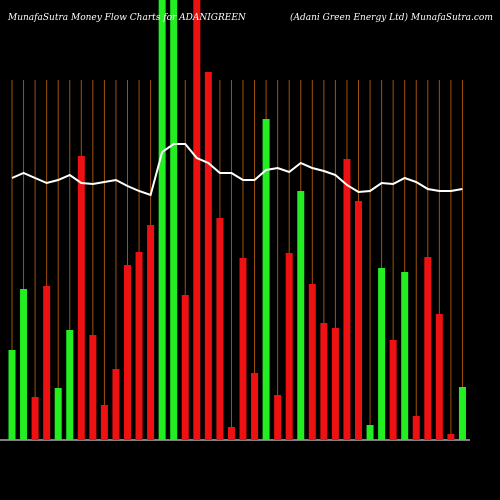  Describe the element at coordinates (391, 17) in the screenshot. I see `chart-subtitle: (Adani Green Energy Ltd) MunafaSutra.com` at that location.